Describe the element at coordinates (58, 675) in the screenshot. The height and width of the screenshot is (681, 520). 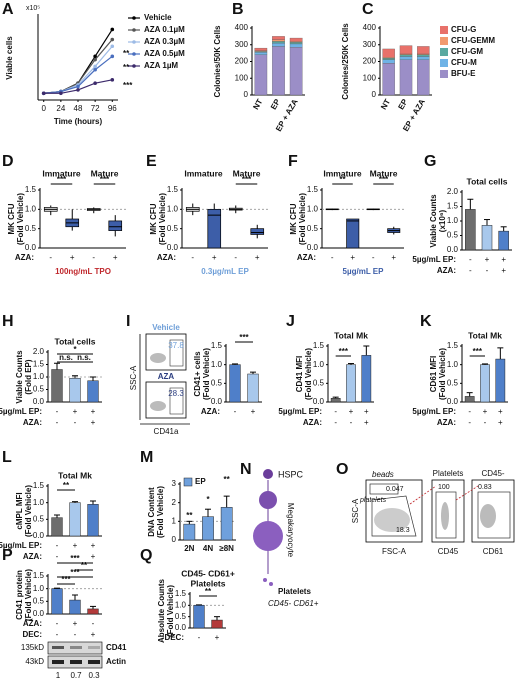
I see `band-quantification: 1` at that location.